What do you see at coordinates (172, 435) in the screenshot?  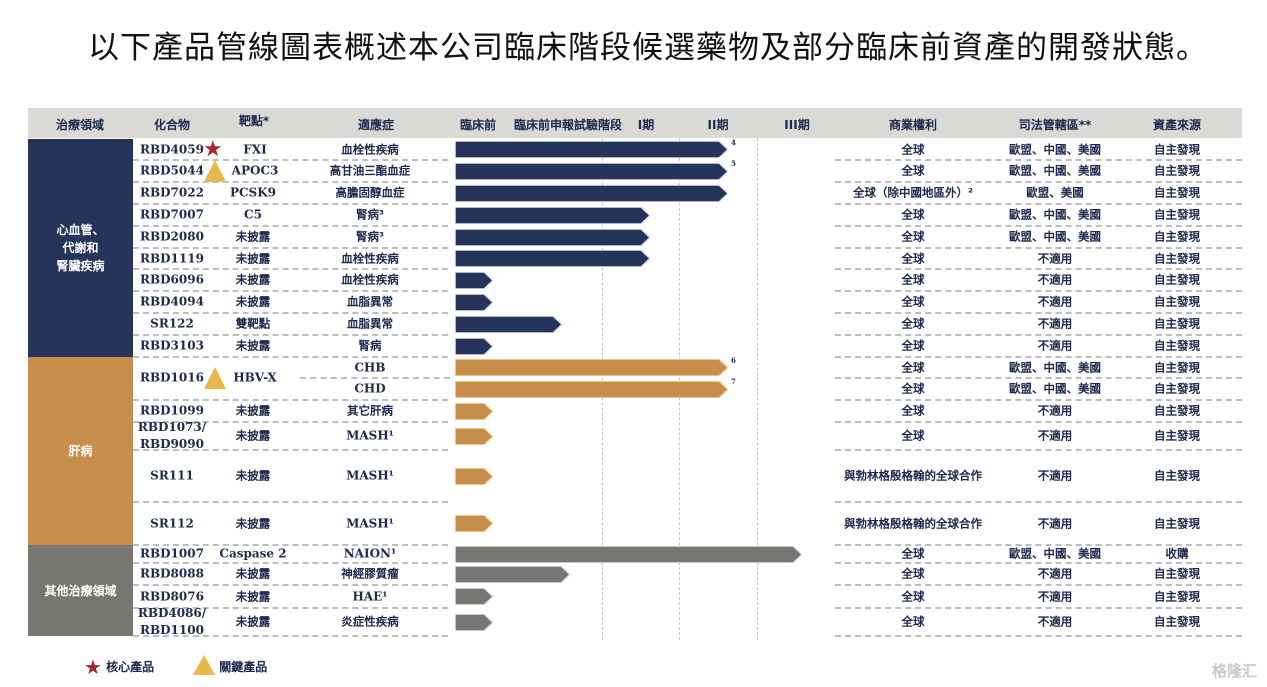 I see `compound-name: RBD1073/ RBD9090` at bounding box center [172, 435].